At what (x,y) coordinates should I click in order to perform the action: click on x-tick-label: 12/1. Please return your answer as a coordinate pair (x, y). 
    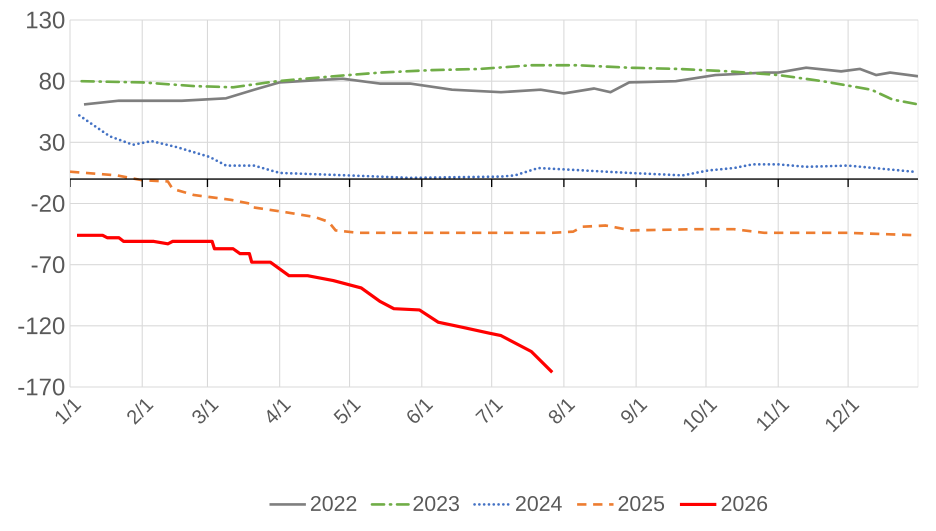
    Looking at the image, I should click on (843, 415).